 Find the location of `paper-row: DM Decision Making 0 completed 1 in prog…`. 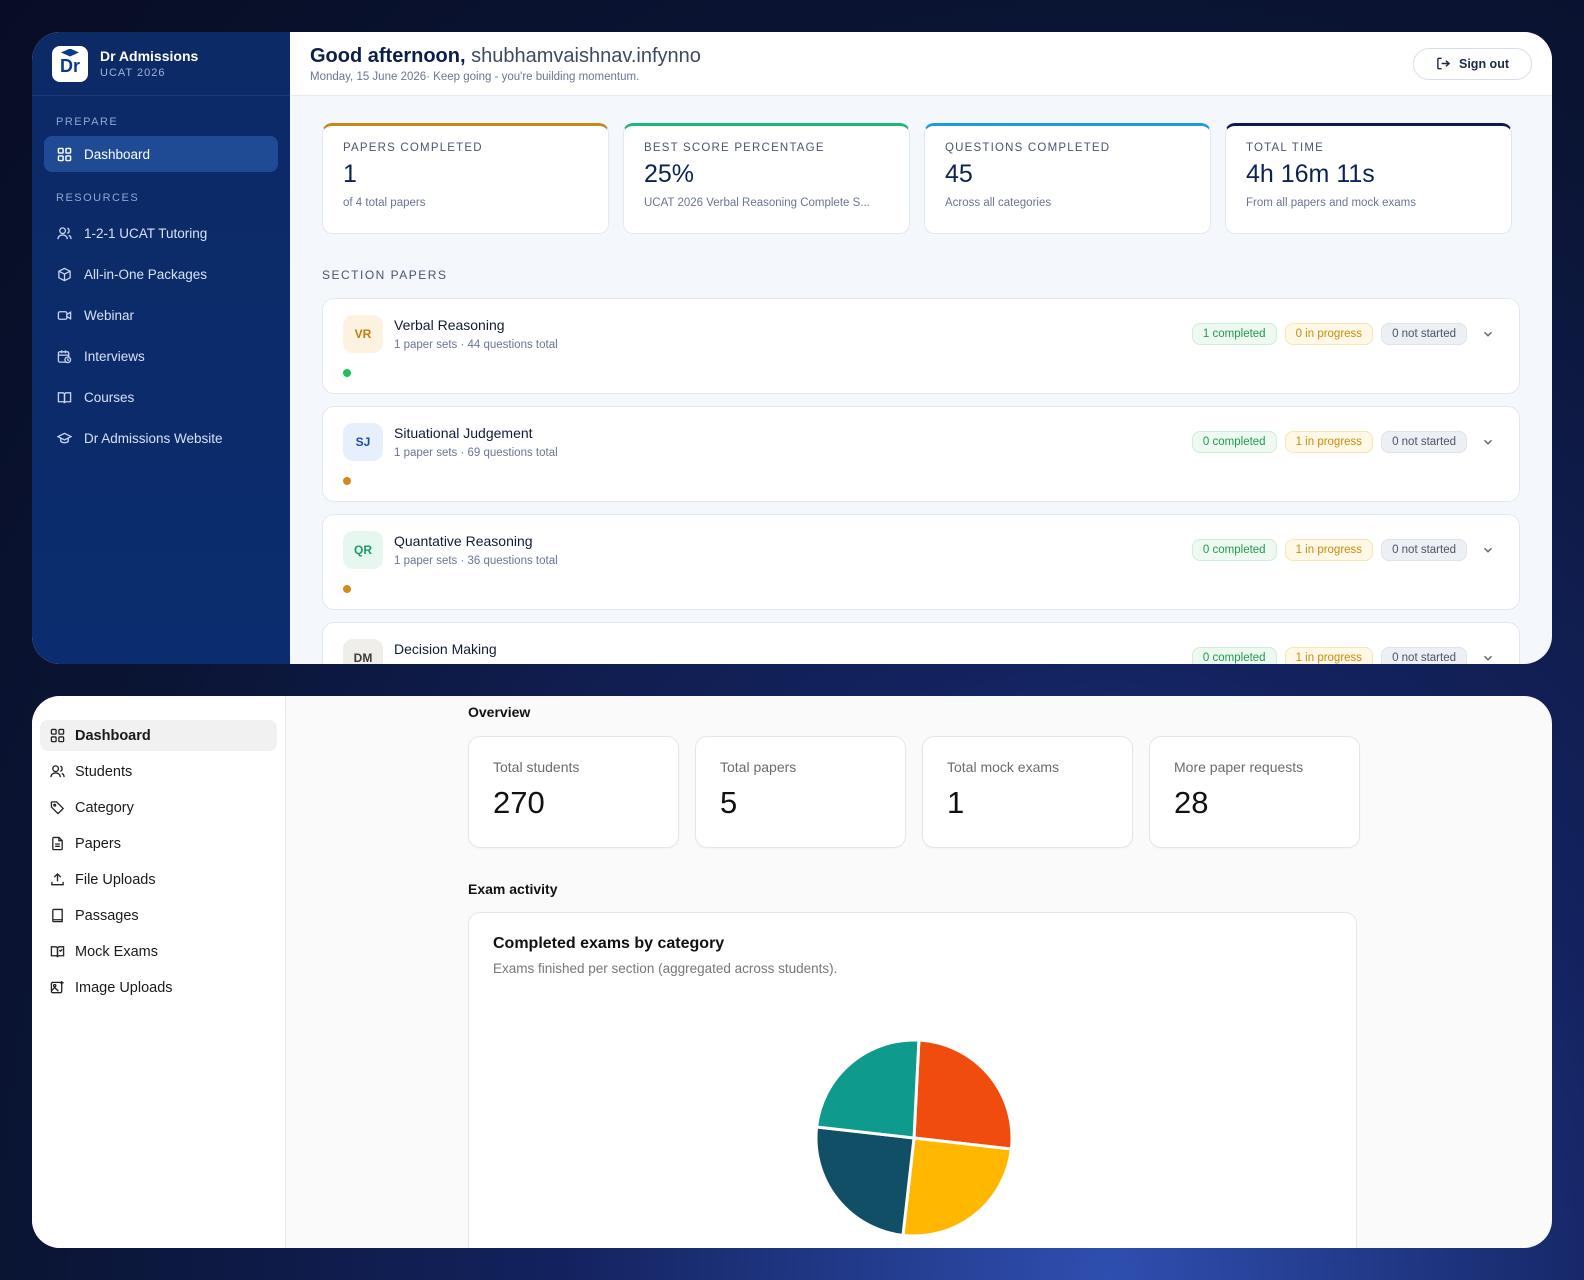

paper-row: DM Decision Making 0 completed 1 in prog… is located at coordinates (921, 643).